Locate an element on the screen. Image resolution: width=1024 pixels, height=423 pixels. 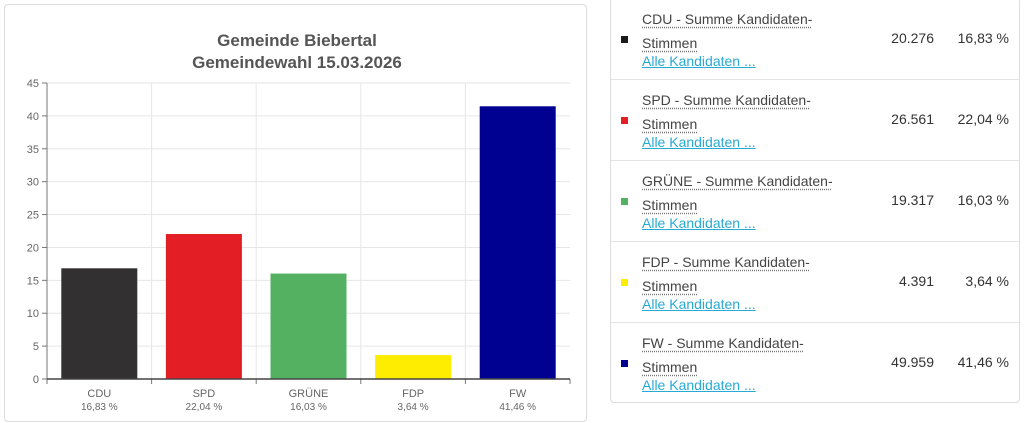
bar-fdp is located at coordinates (413, 367).